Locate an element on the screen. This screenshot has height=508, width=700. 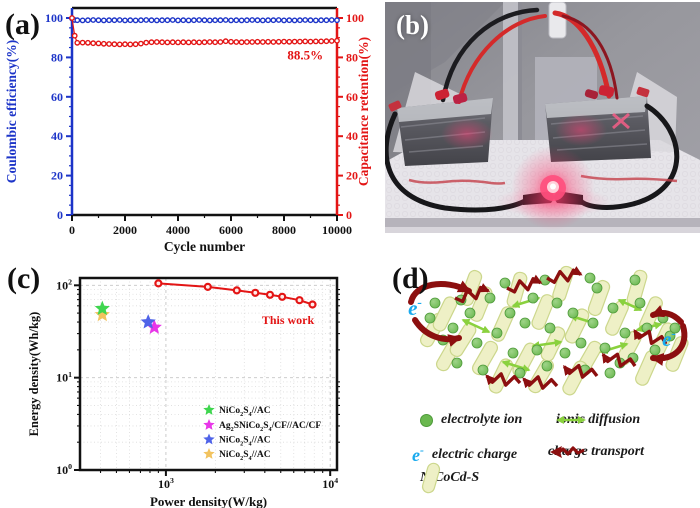
panel-b-label: (b) is located at coordinates (412, 25).